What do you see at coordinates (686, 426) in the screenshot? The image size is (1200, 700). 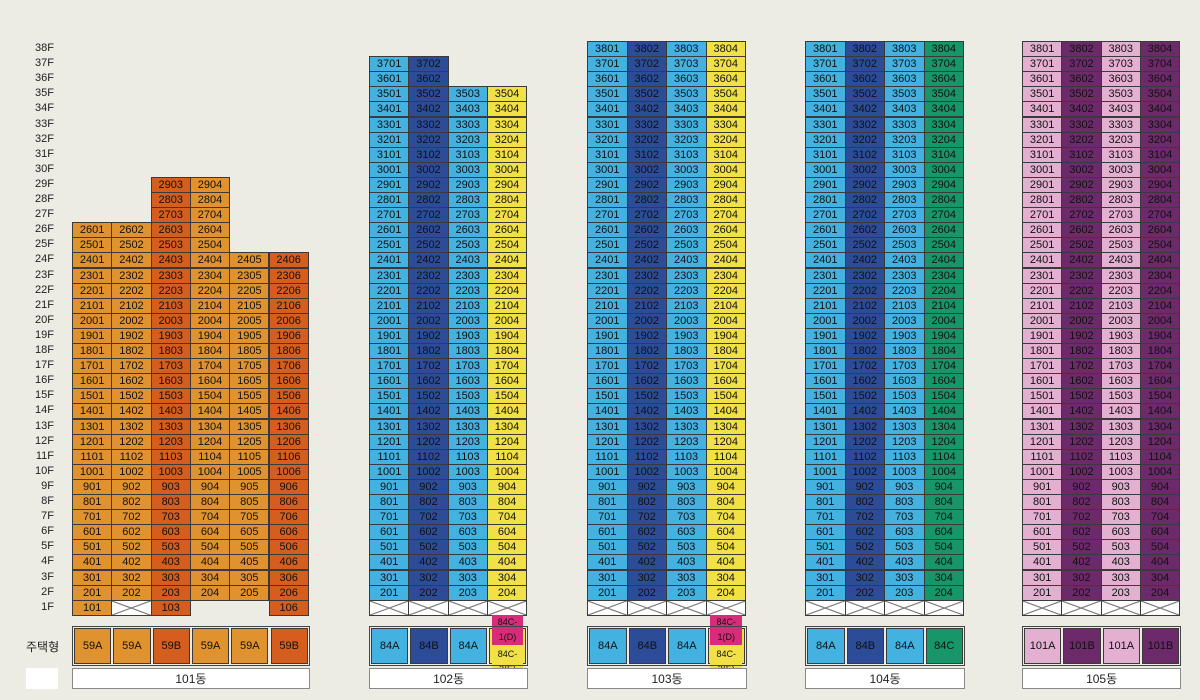 I see `unit-cell: 1303` at bounding box center [686, 426].